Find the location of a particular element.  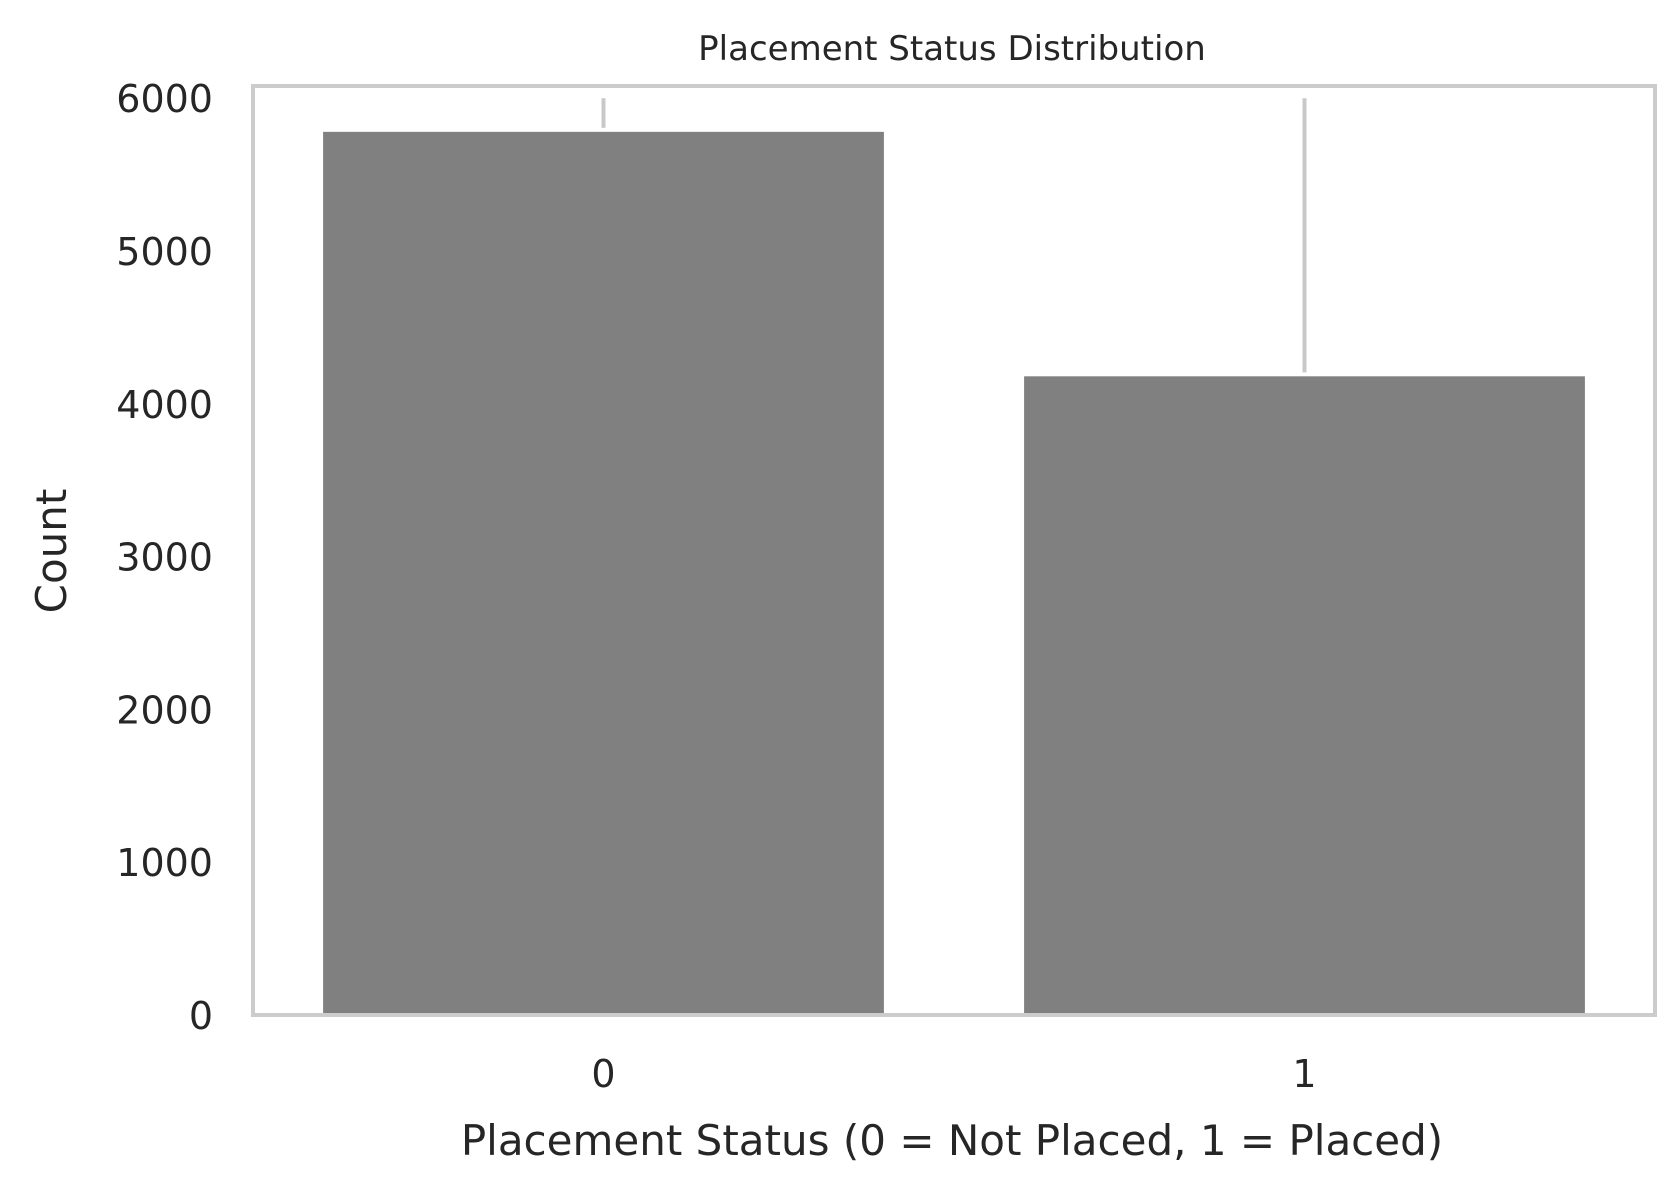

y-tick-labels: 0 1000 2000 3000 4000 5000 6000 is located at coordinates (164, 557).